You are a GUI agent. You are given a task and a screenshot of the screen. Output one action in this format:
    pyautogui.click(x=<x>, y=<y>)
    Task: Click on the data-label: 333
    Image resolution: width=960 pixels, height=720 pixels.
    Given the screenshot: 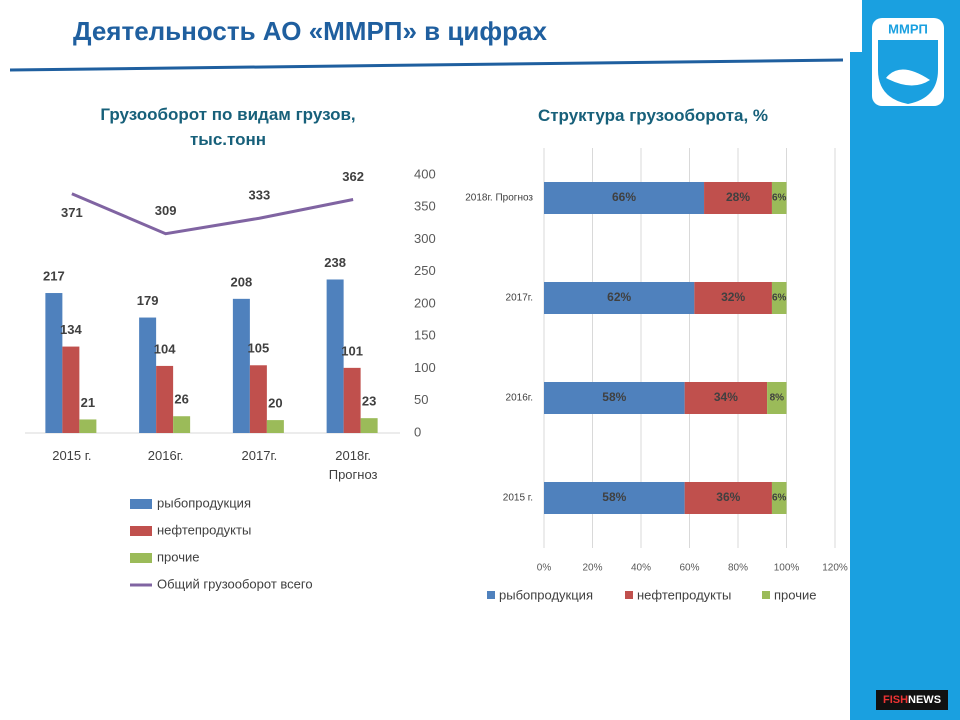 What is the action you would take?
    pyautogui.click(x=260, y=195)
    